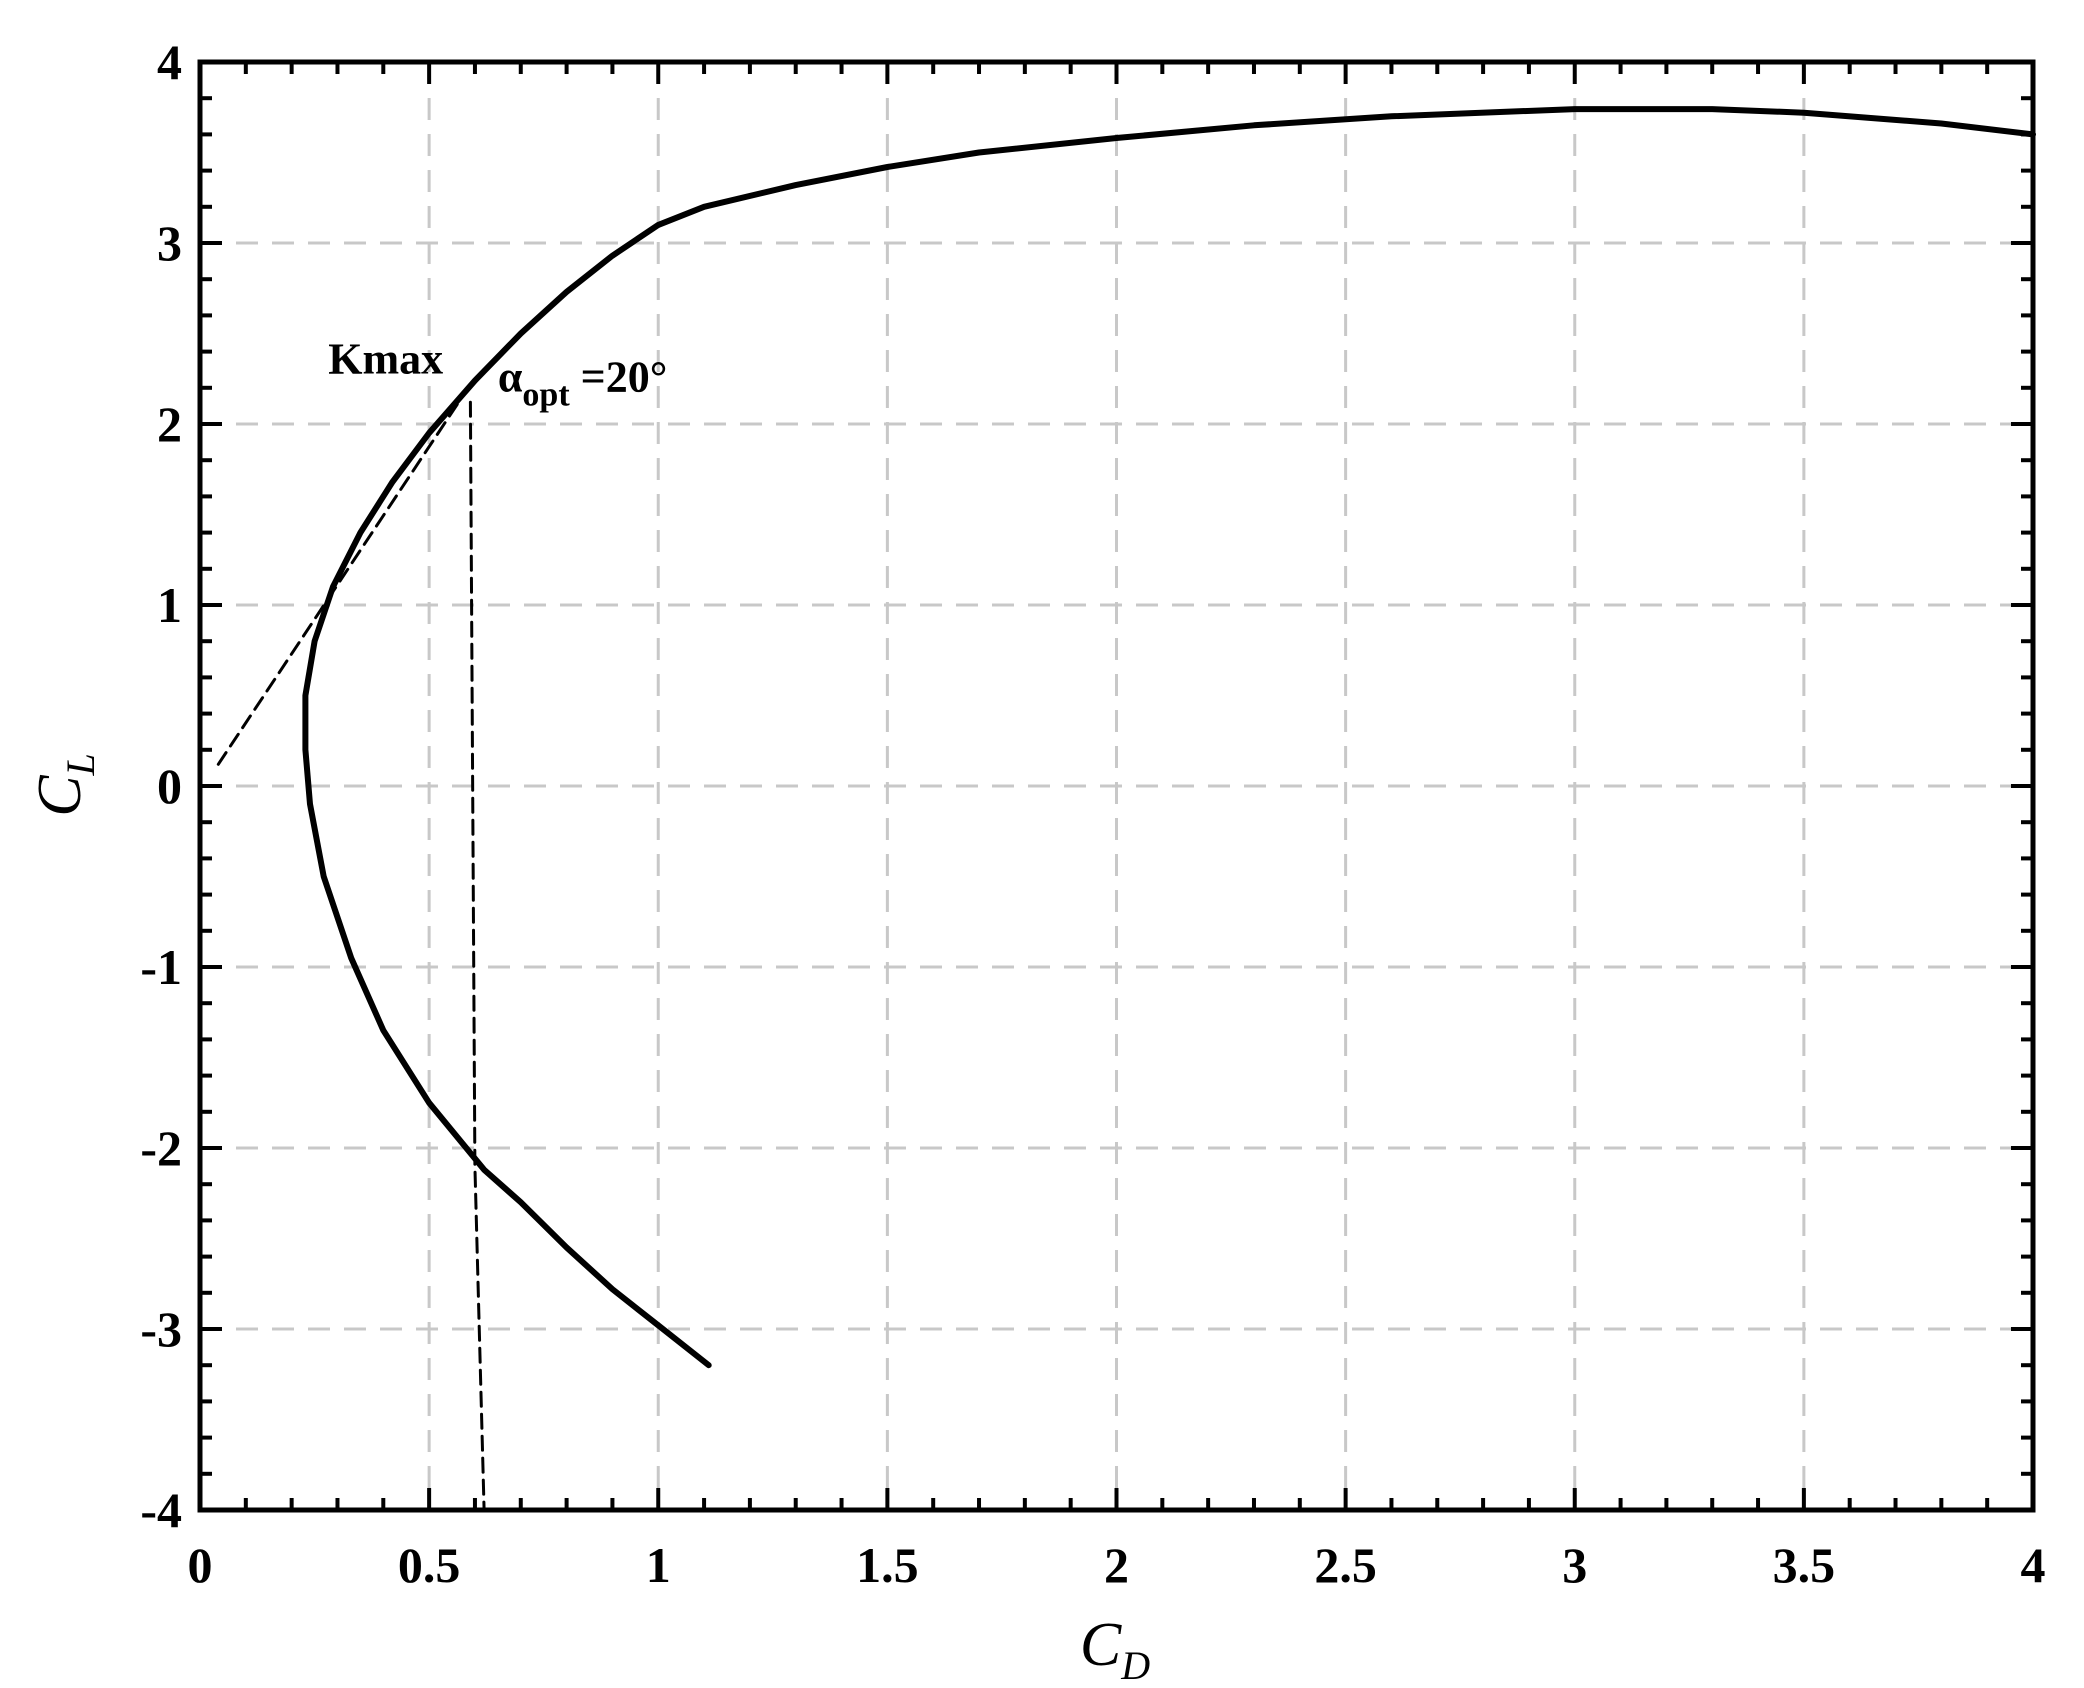  Describe the element at coordinates (1116, 1565) in the screenshot. I see `x-tick-label: 2` at that location.